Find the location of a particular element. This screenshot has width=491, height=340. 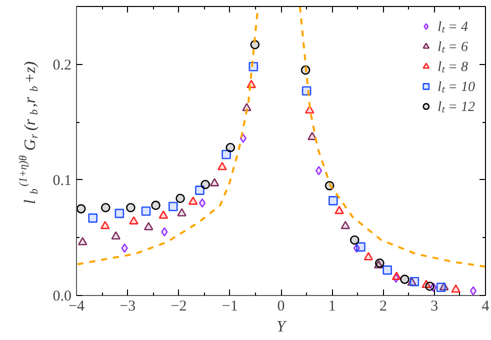

x-axis-title: Y is located at coordinates (282, 327).